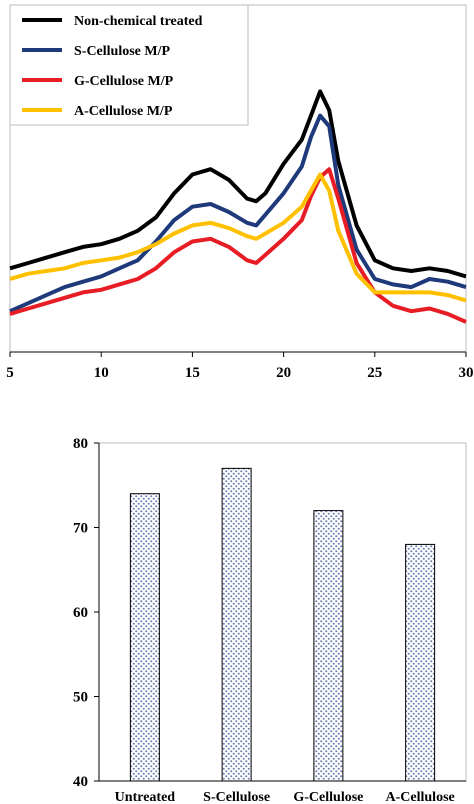  I want to click on y-tick-label: 50, so click(80, 698).